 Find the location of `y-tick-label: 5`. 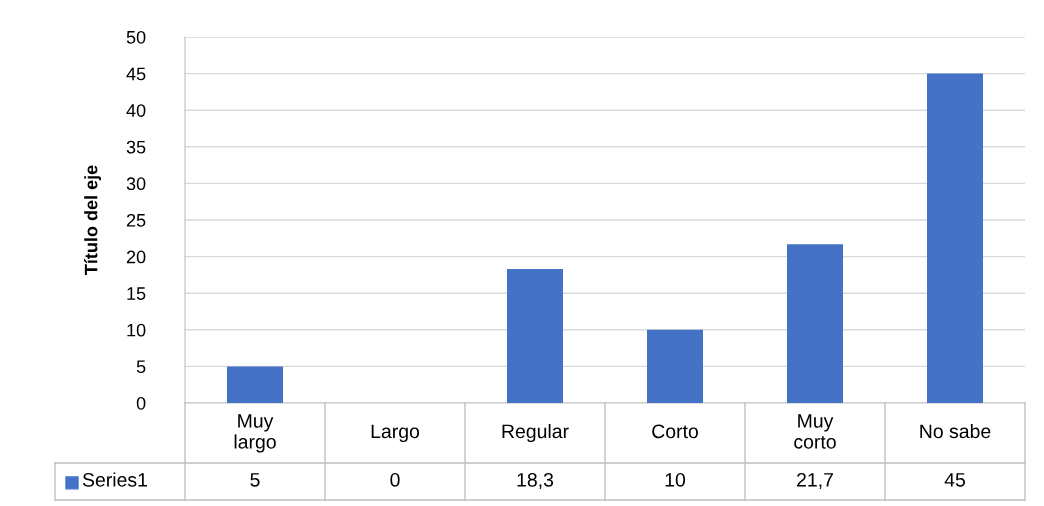

y-tick-label: 5 is located at coordinates (141, 367).